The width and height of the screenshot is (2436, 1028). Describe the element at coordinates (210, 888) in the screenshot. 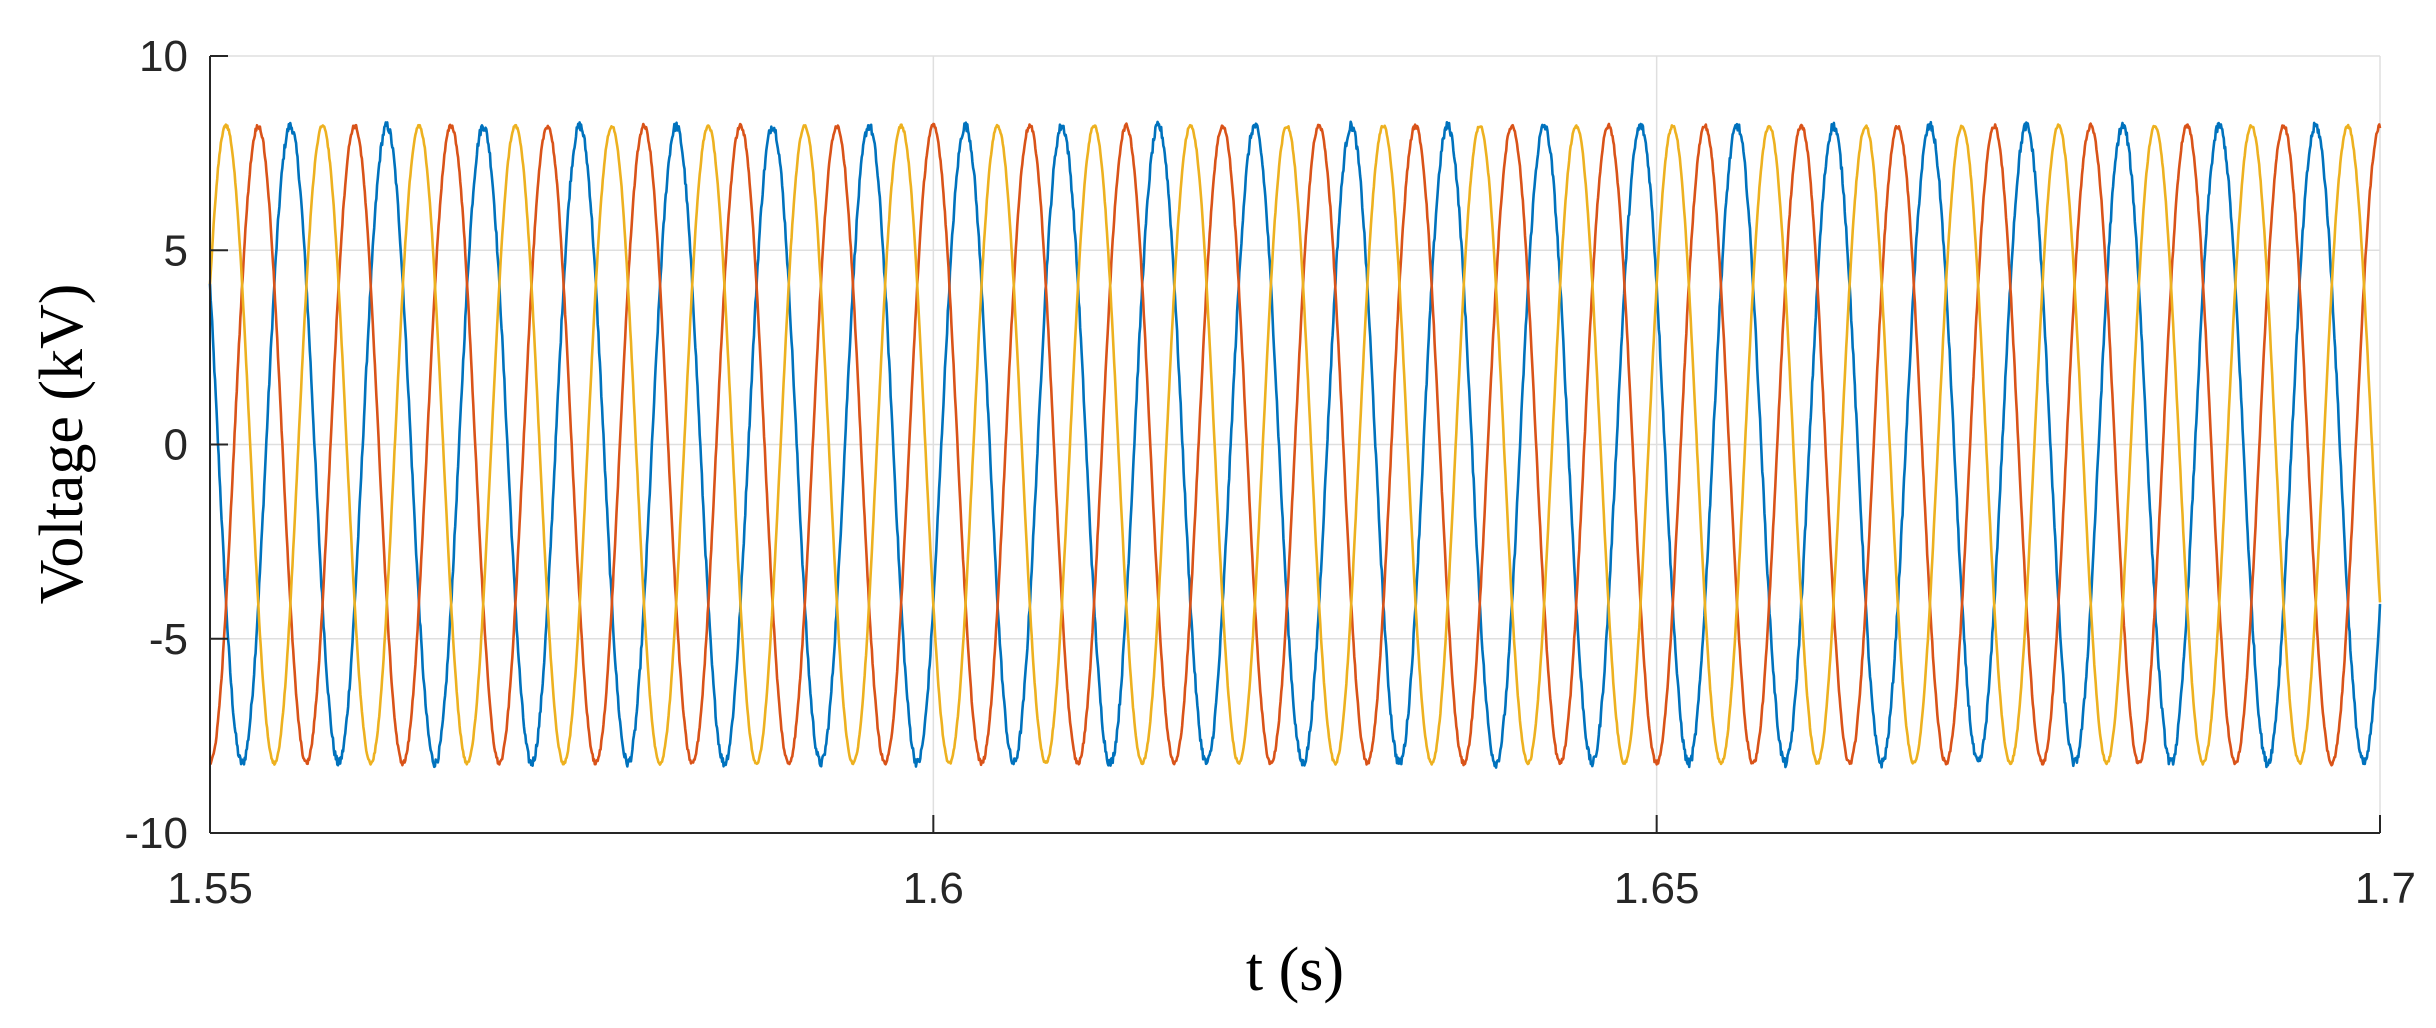

I see `x-tick-label: 1.55` at that location.